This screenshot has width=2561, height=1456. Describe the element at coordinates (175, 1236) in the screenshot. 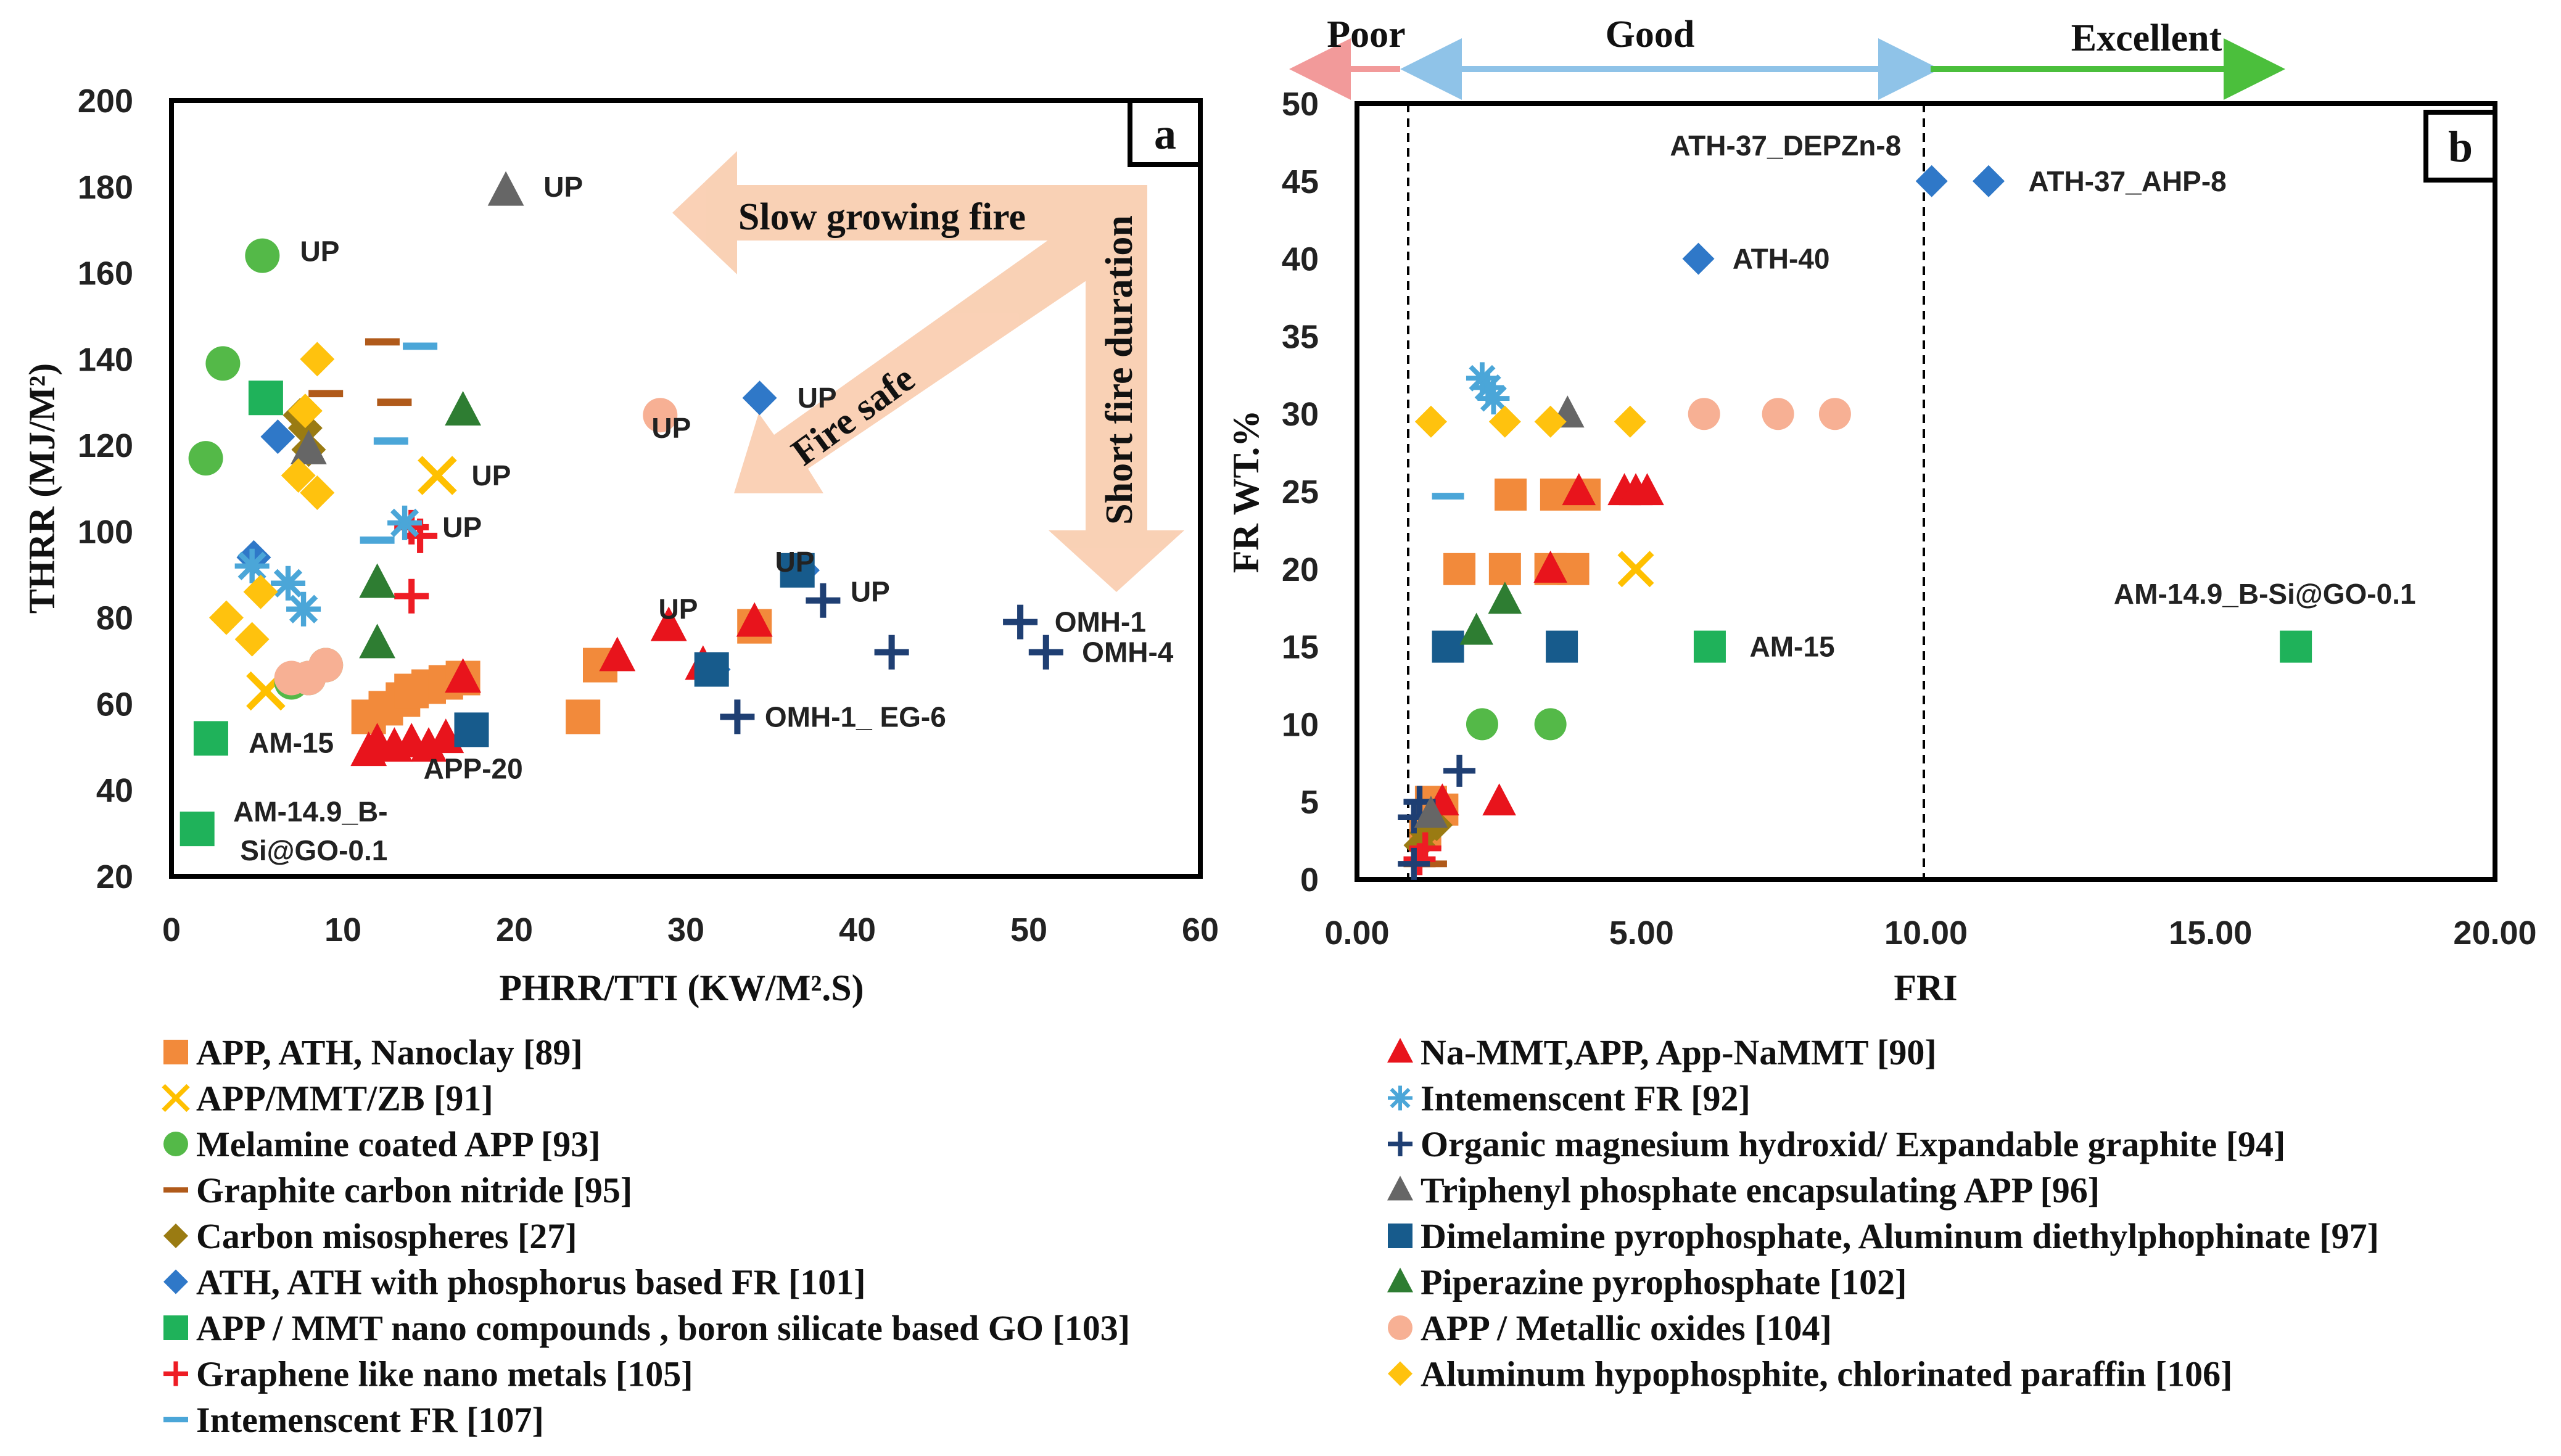

I see `legend-marker-s27` at that location.